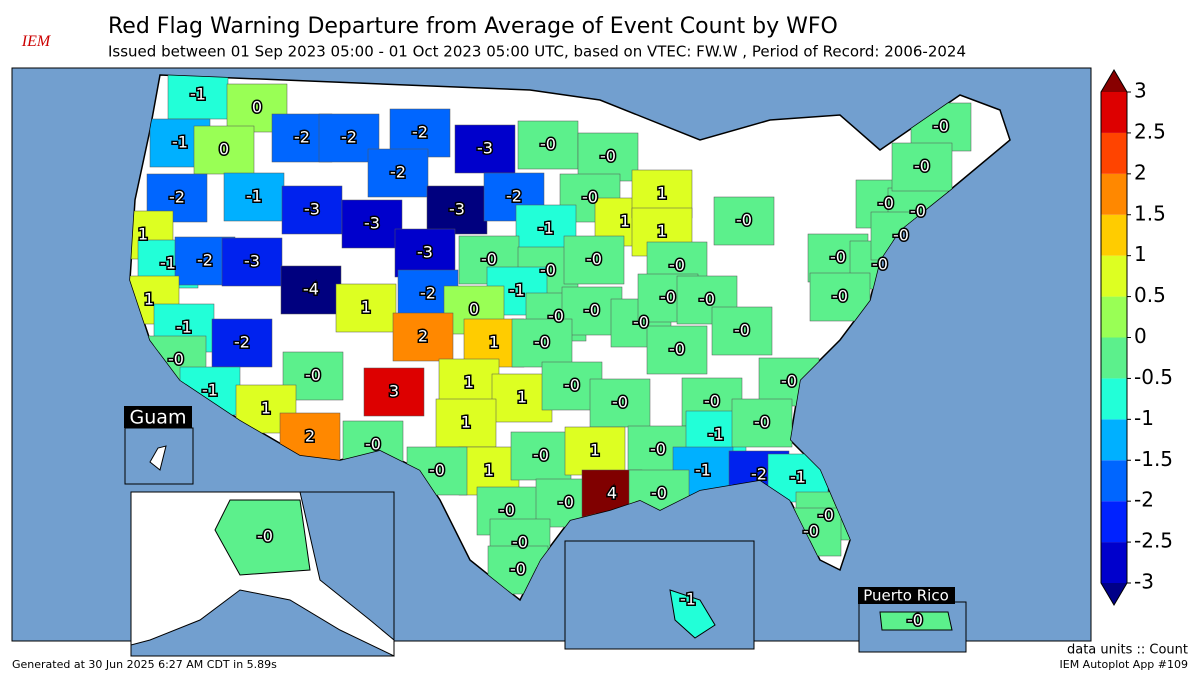 The image size is (1200, 675). What do you see at coordinates (1153, 377) in the screenshot?
I see `colorbar-tick-label: -0.5` at bounding box center [1153, 377].